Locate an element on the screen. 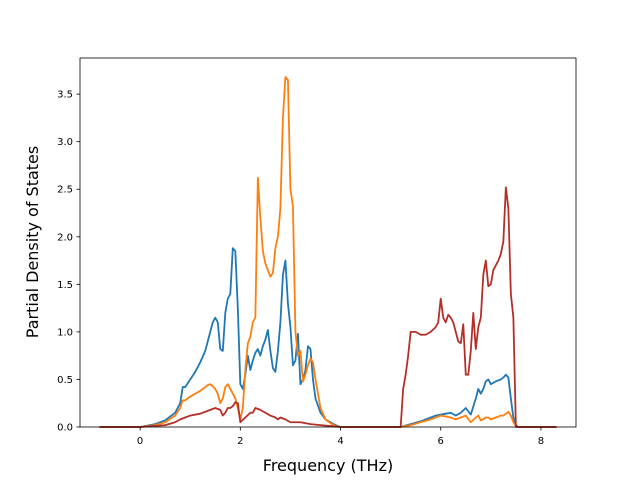 This screenshot has width=640, height=480. x-tick-label: 4 is located at coordinates (340, 441).